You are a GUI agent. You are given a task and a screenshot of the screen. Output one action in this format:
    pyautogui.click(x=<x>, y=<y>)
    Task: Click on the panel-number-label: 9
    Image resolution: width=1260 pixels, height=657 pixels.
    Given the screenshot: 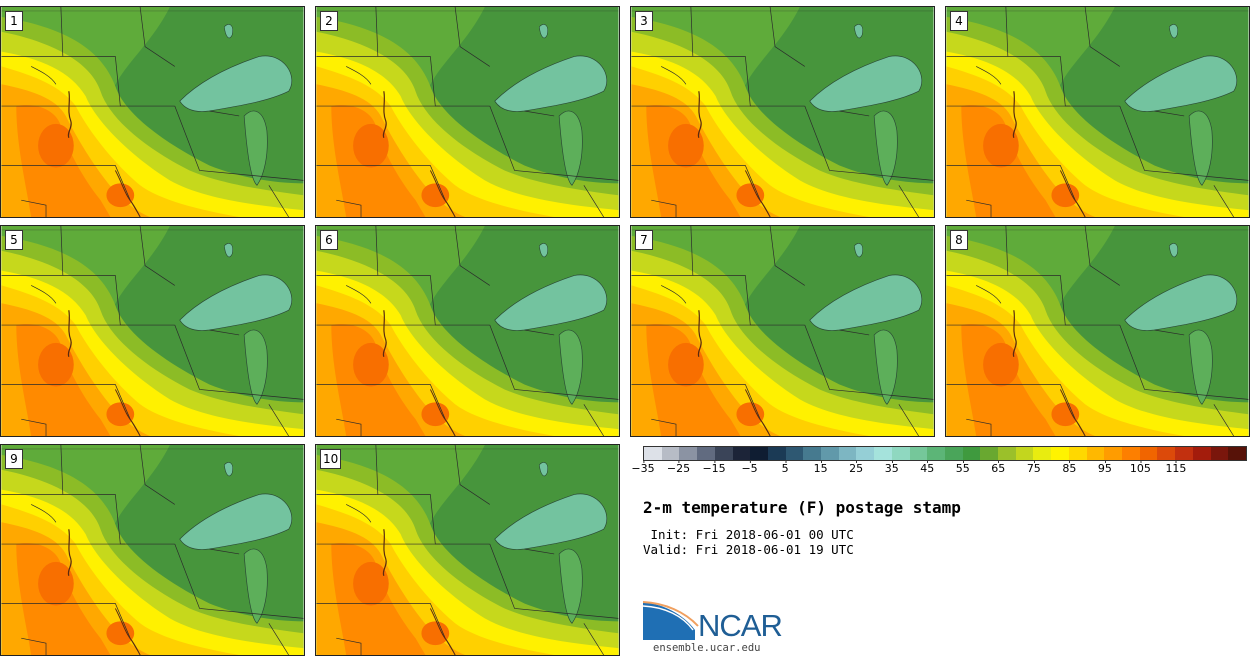 What is the action you would take?
    pyautogui.click(x=14, y=459)
    